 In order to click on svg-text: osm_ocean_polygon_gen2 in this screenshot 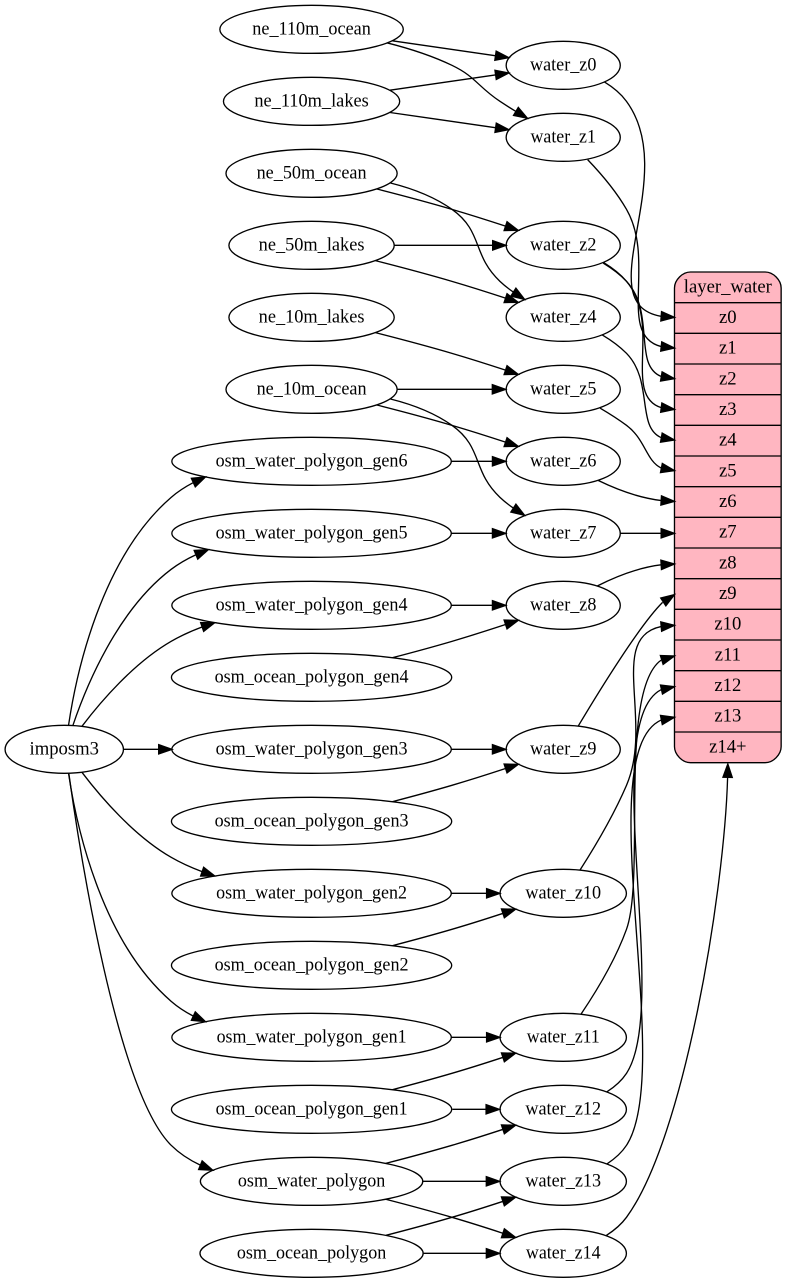, I will do `click(312, 964)`.